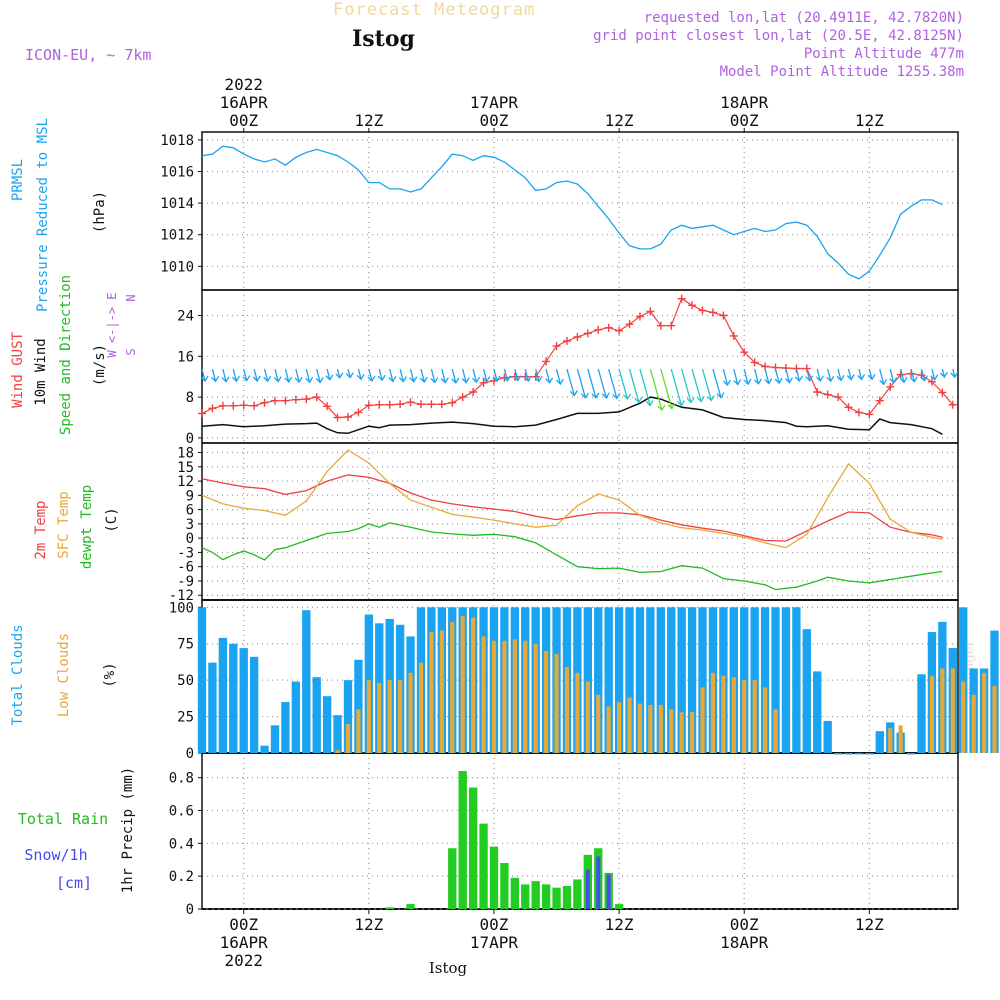 The width and height of the screenshot is (1000, 1000). What do you see at coordinates (577, 358) in the screenshot?
I see `gust-line` at bounding box center [577, 358].